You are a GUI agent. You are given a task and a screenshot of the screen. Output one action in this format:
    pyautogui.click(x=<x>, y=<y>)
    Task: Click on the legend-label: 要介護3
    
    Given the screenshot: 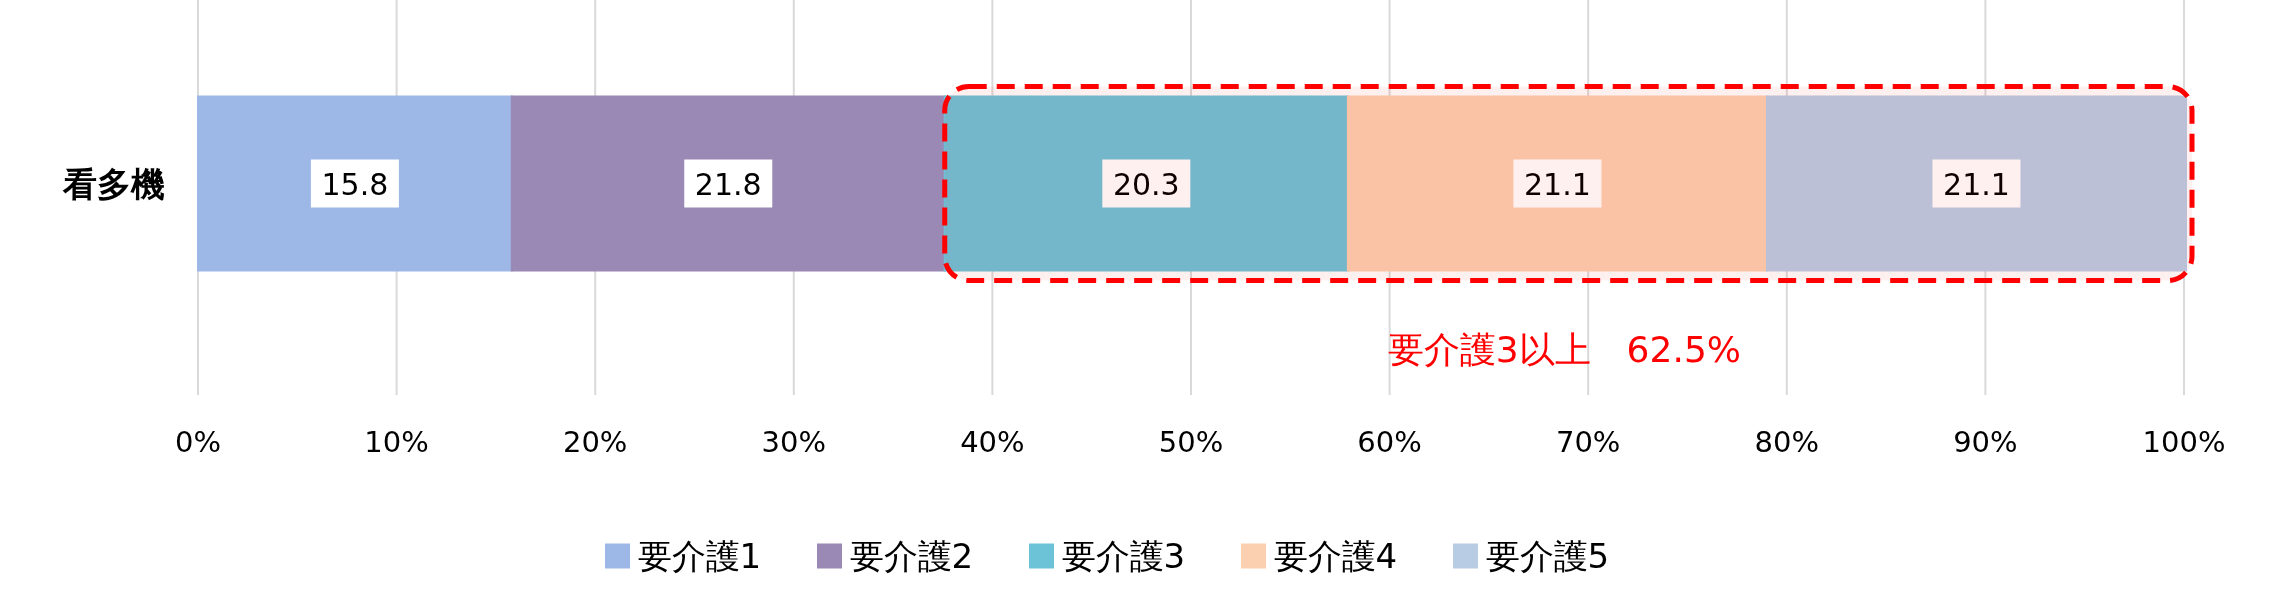 What is the action you would take?
    pyautogui.click(x=1123, y=556)
    